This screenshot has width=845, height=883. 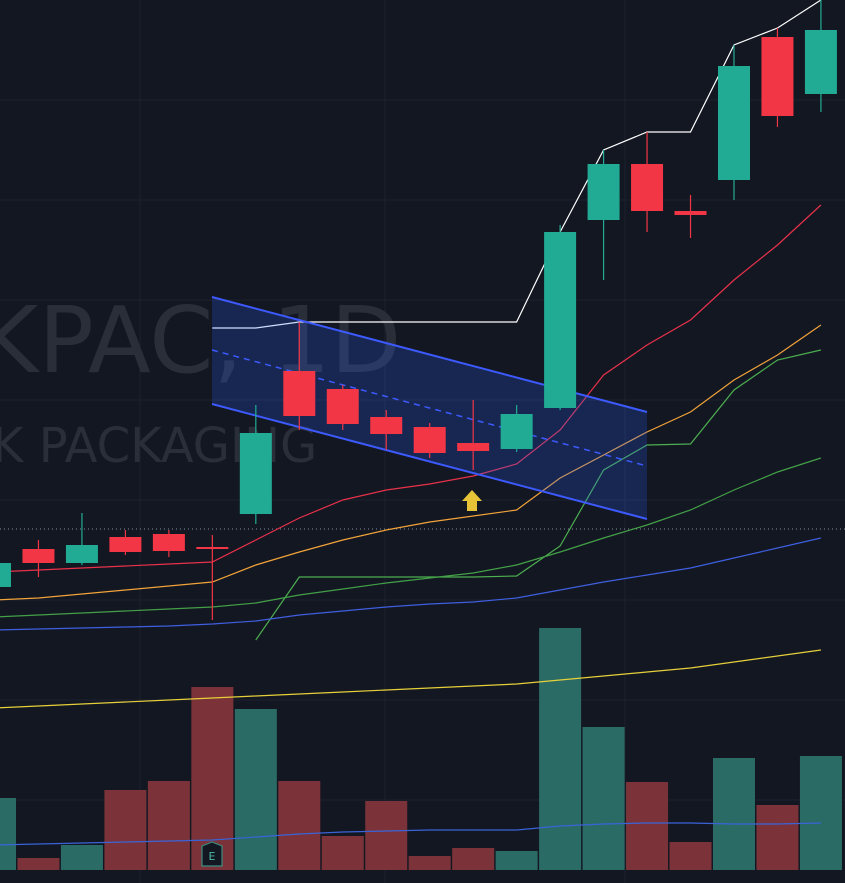 What do you see at coordinates (472, 500) in the screenshot?
I see `signal-arrow` at bounding box center [472, 500].